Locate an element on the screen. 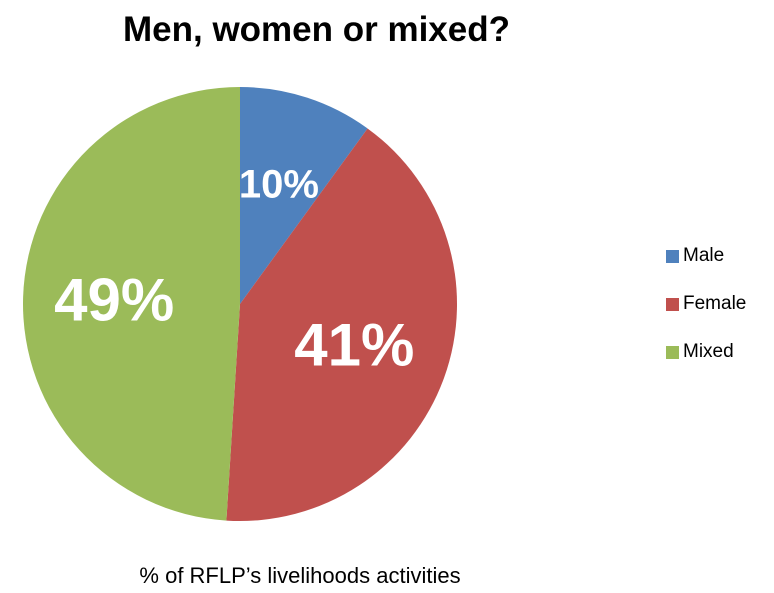 Image resolution: width=774 pixels, height=593 pixels. legend-label: Male is located at coordinates (703, 256).